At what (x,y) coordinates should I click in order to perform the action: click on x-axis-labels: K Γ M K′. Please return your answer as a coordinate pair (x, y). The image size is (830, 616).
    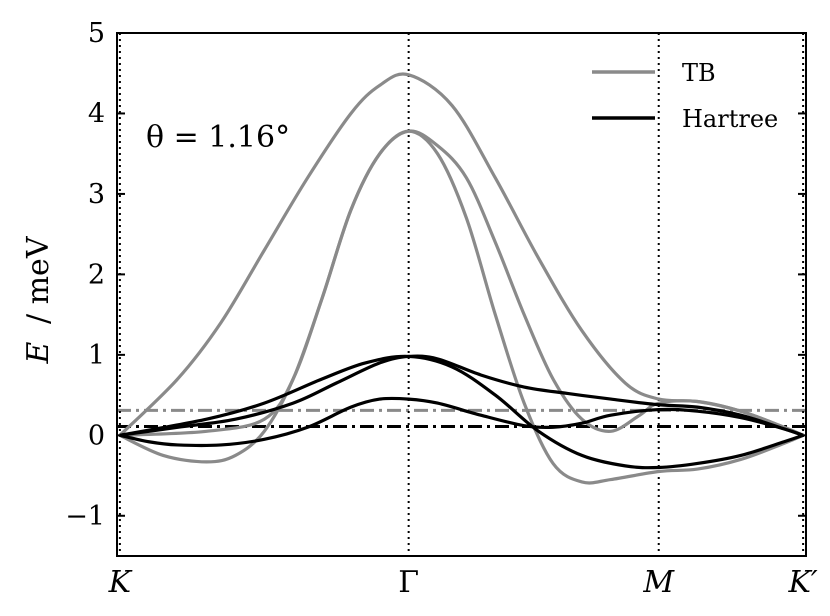
    Looking at the image, I should click on (463, 582).